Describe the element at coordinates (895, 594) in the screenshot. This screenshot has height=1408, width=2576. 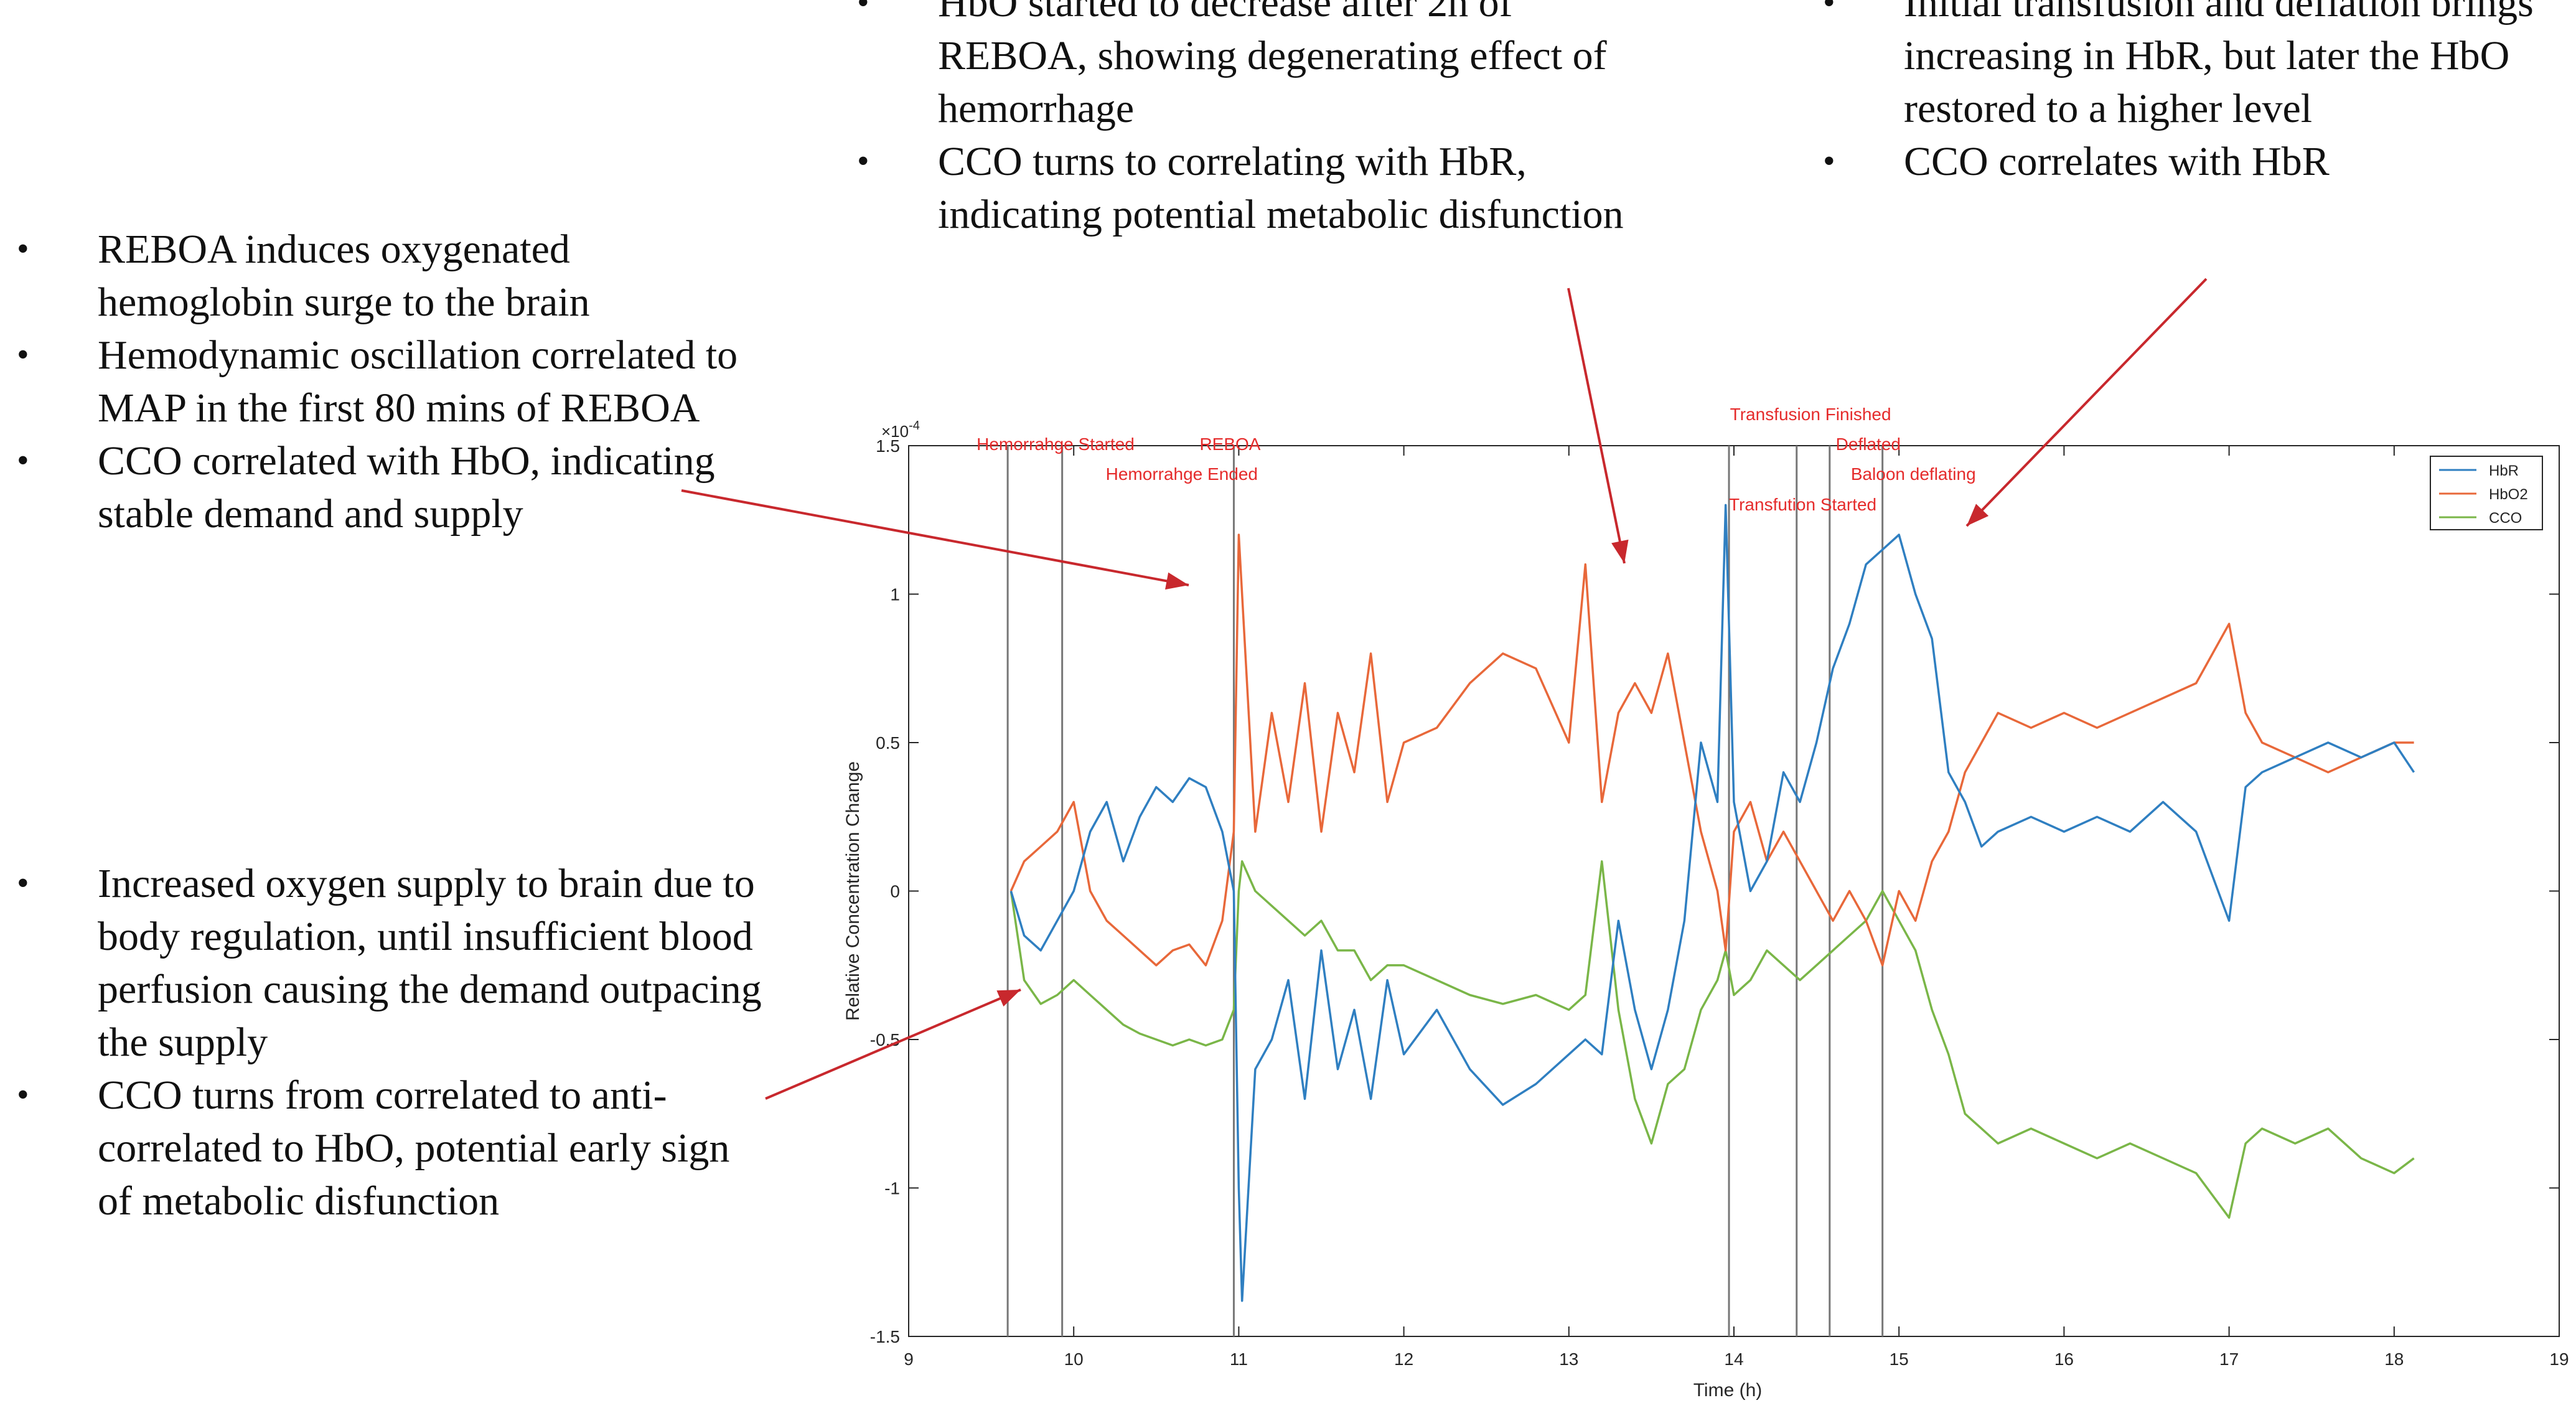
I see `y-tick-label: 1` at that location.